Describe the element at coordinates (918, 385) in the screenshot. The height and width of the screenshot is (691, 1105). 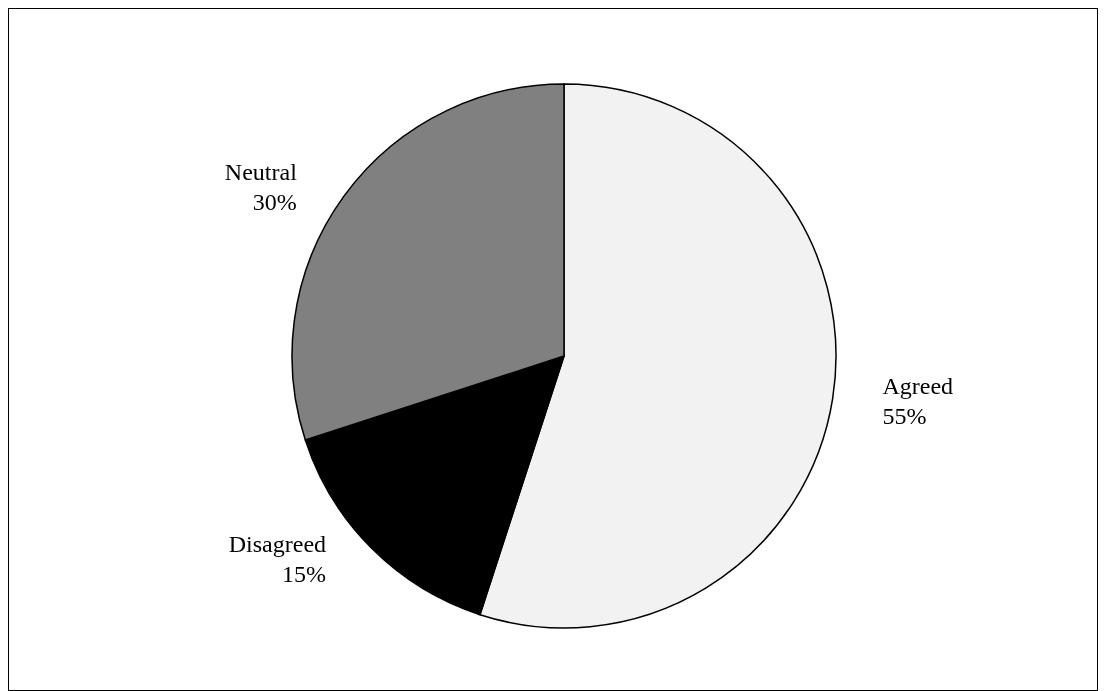
I see `slice-label: Agreed` at that location.